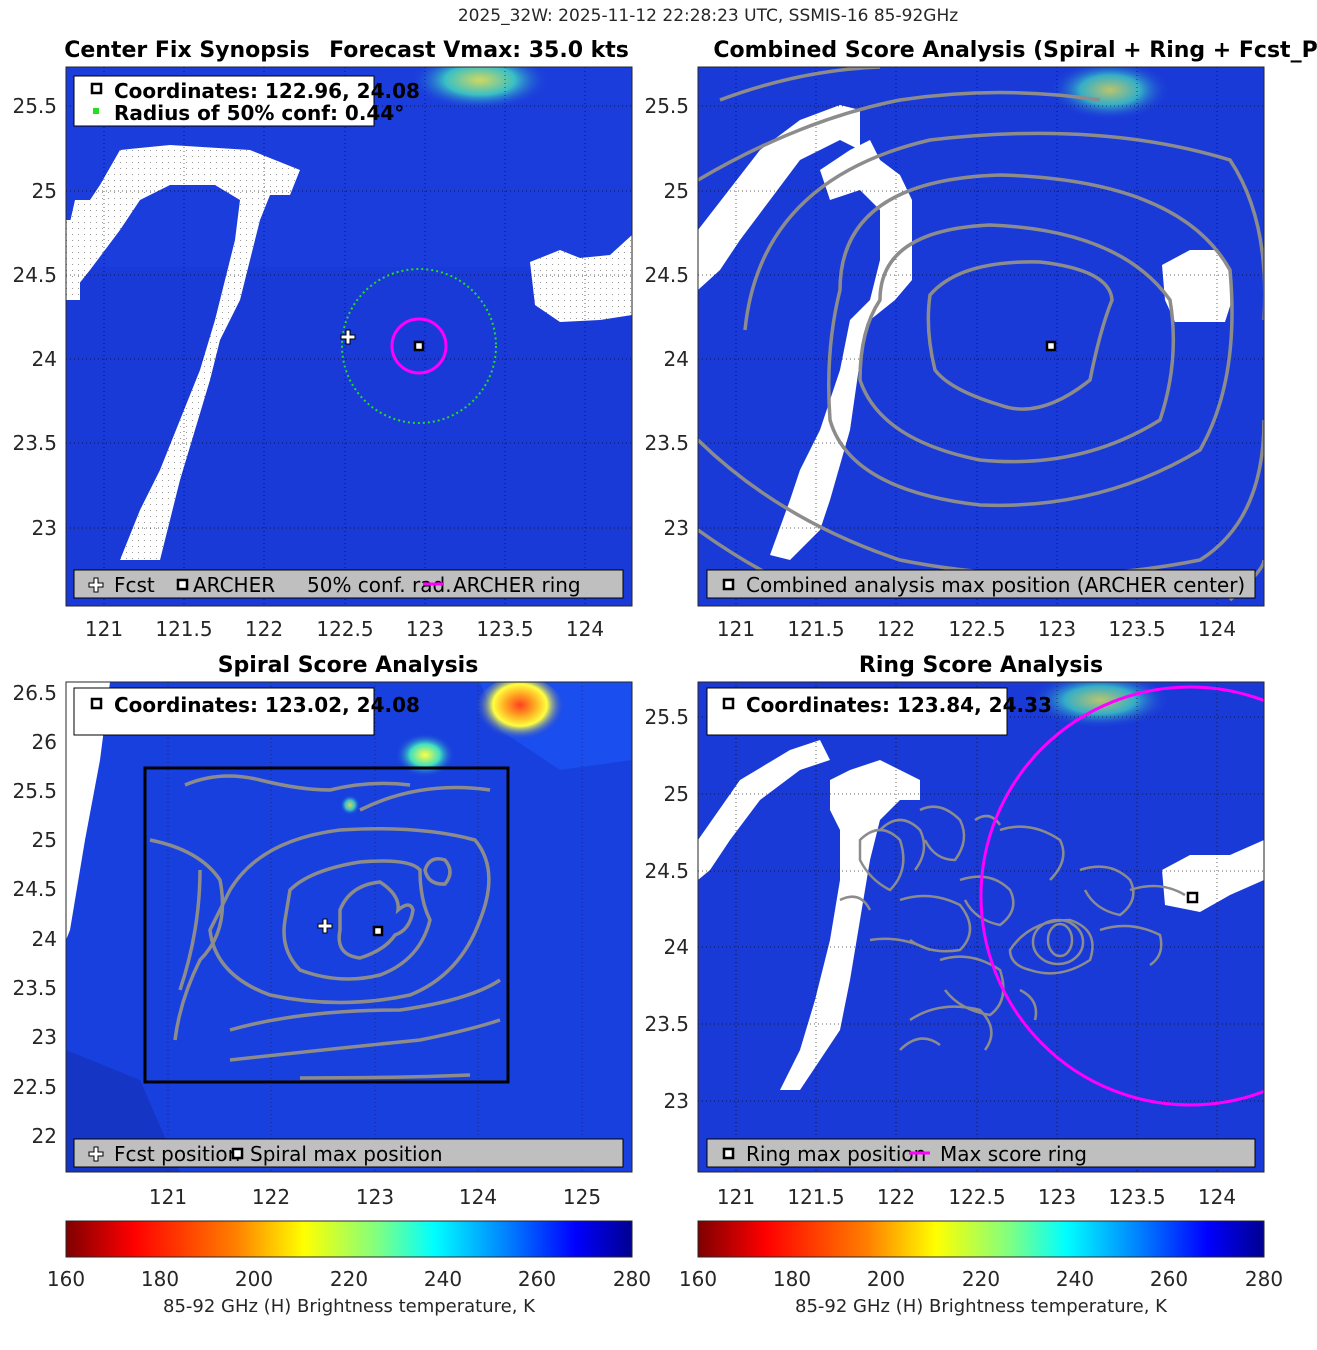 Image resolution: width=1317 pixels, height=1350 pixels. I want to click on synopsis-archer-ring, so click(419, 346).